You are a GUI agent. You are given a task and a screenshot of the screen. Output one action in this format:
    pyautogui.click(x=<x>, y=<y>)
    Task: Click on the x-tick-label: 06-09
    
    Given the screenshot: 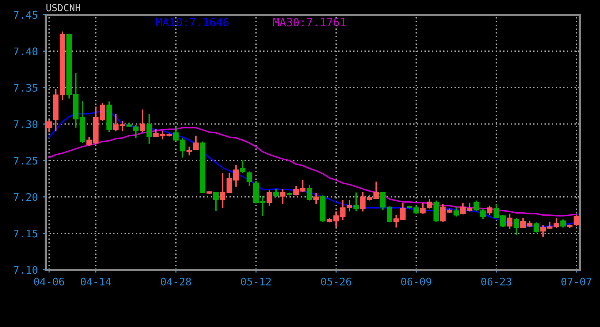 What is the action you would take?
    pyautogui.click(x=416, y=282)
    